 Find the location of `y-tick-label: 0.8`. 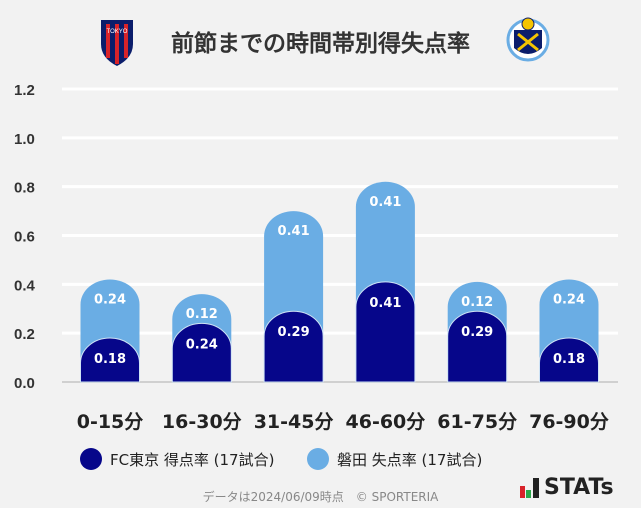

y-tick-label: 0.8 is located at coordinates (24, 188).